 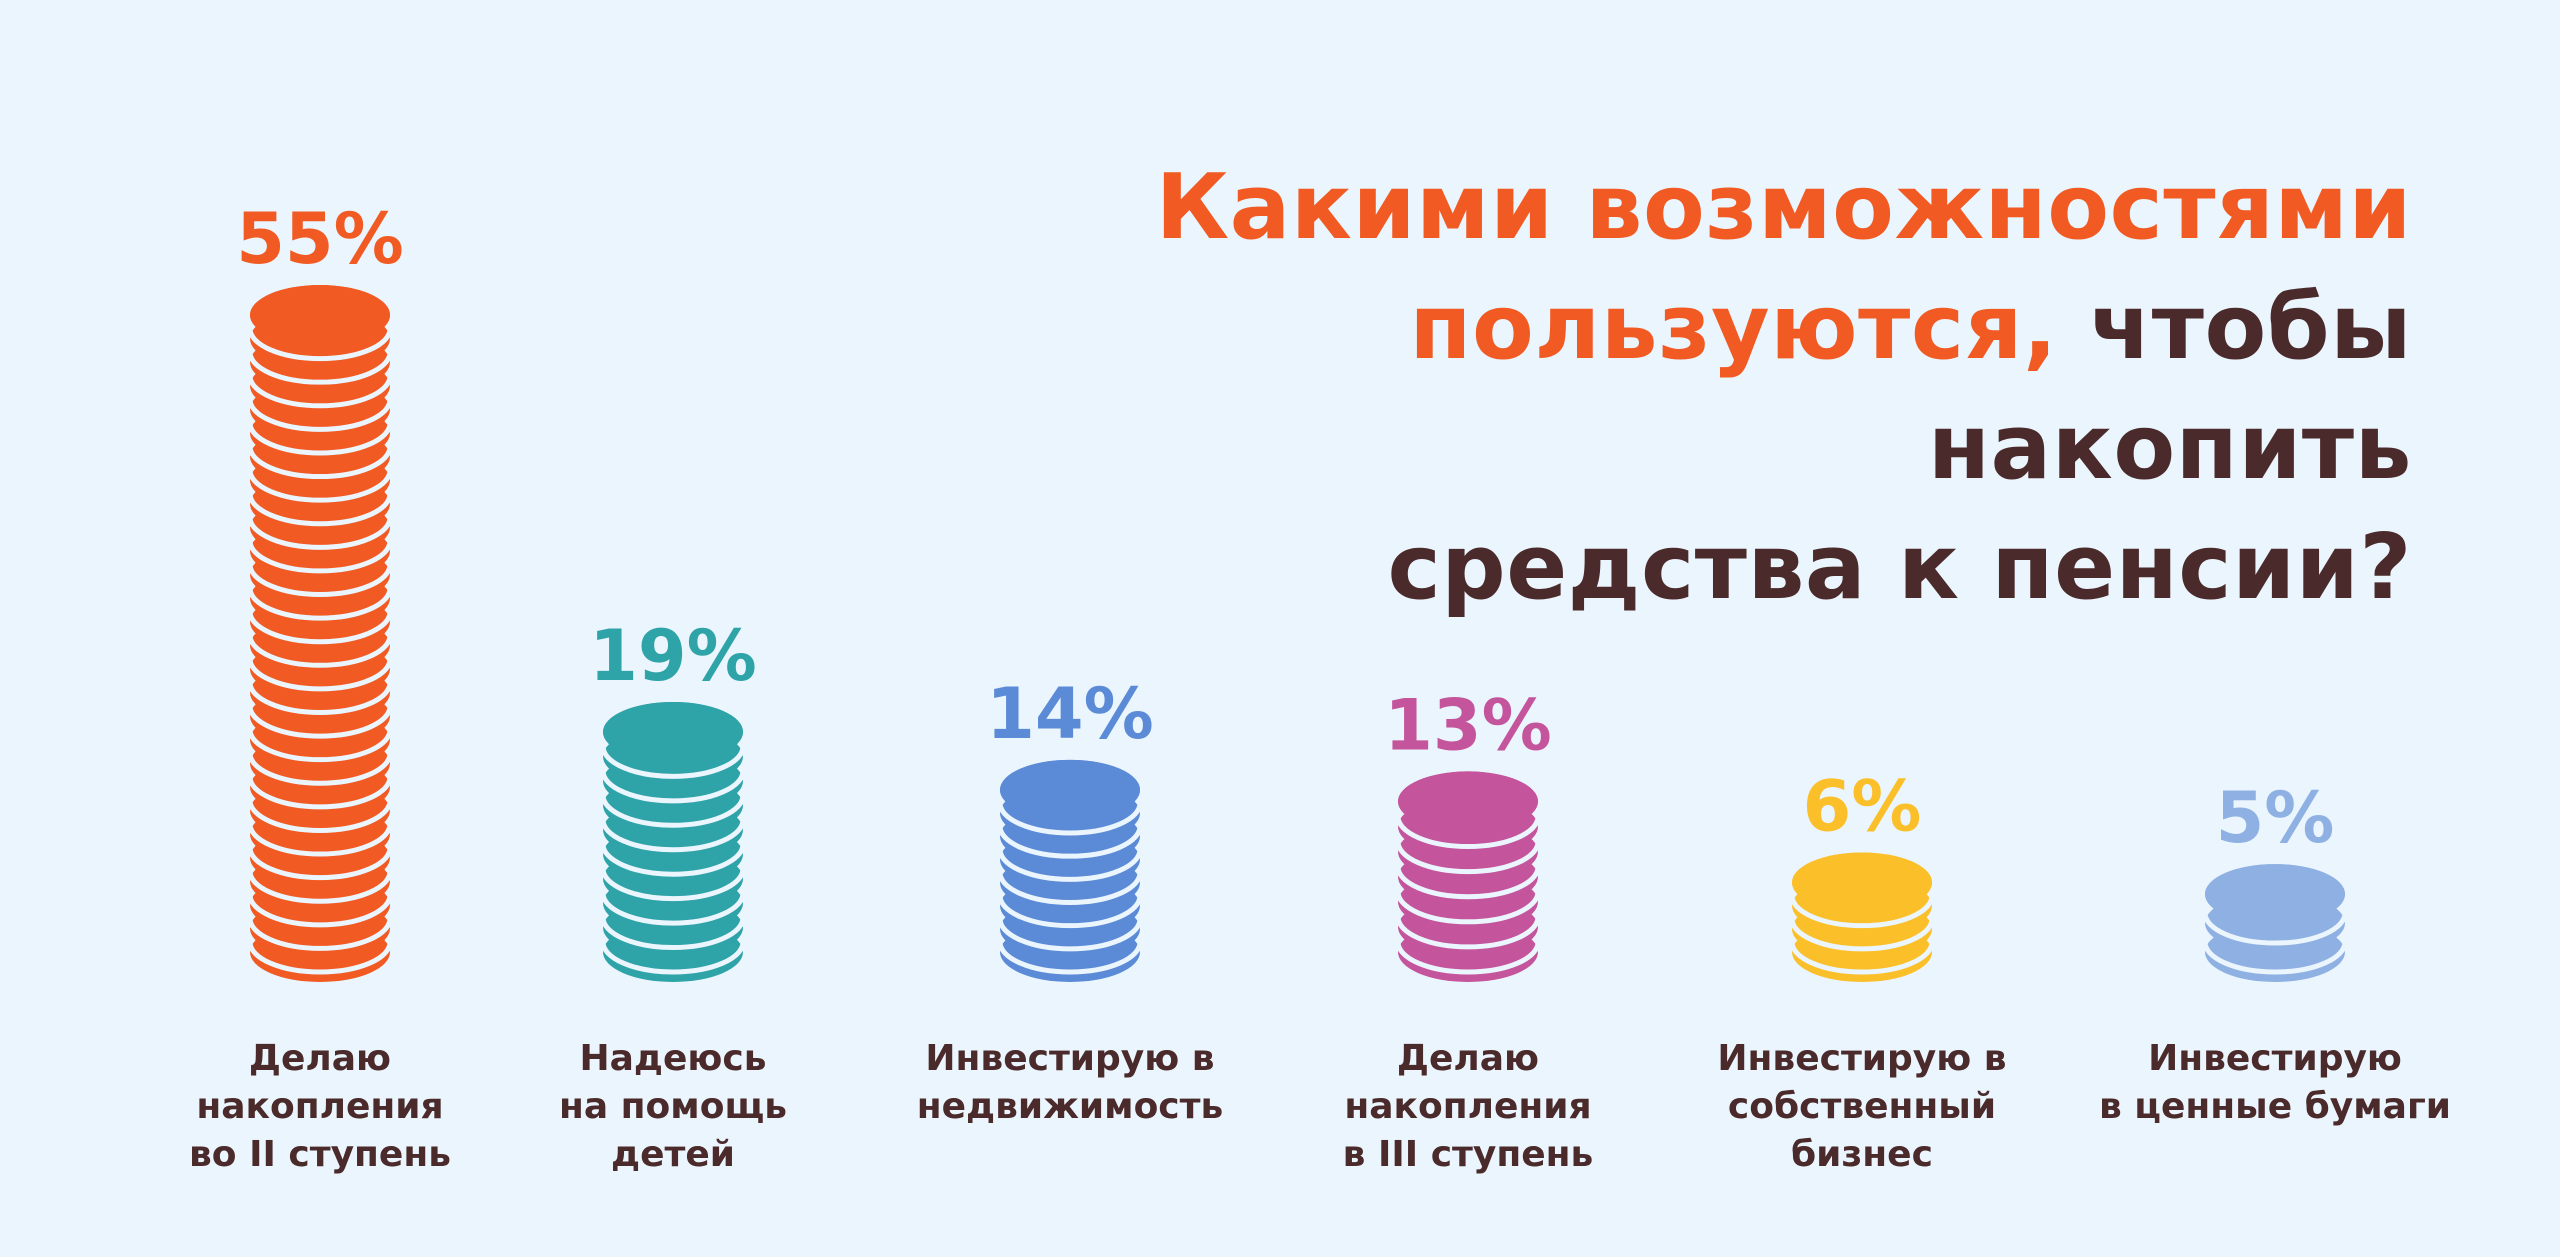 What do you see at coordinates (1862, 1154) in the screenshot?
I see `category-label: бизнес` at bounding box center [1862, 1154].